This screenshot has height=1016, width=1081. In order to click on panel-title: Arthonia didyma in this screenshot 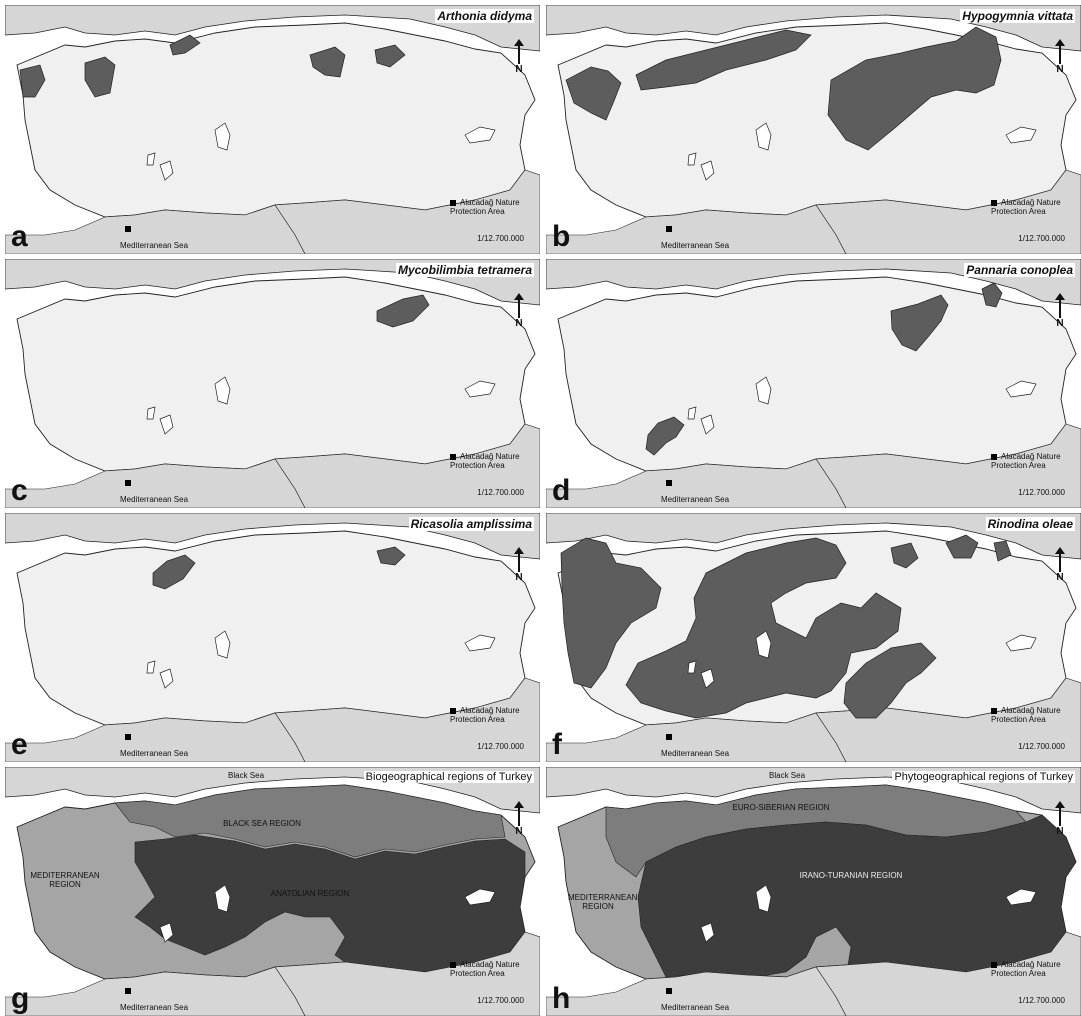, I will do `click(484, 16)`.